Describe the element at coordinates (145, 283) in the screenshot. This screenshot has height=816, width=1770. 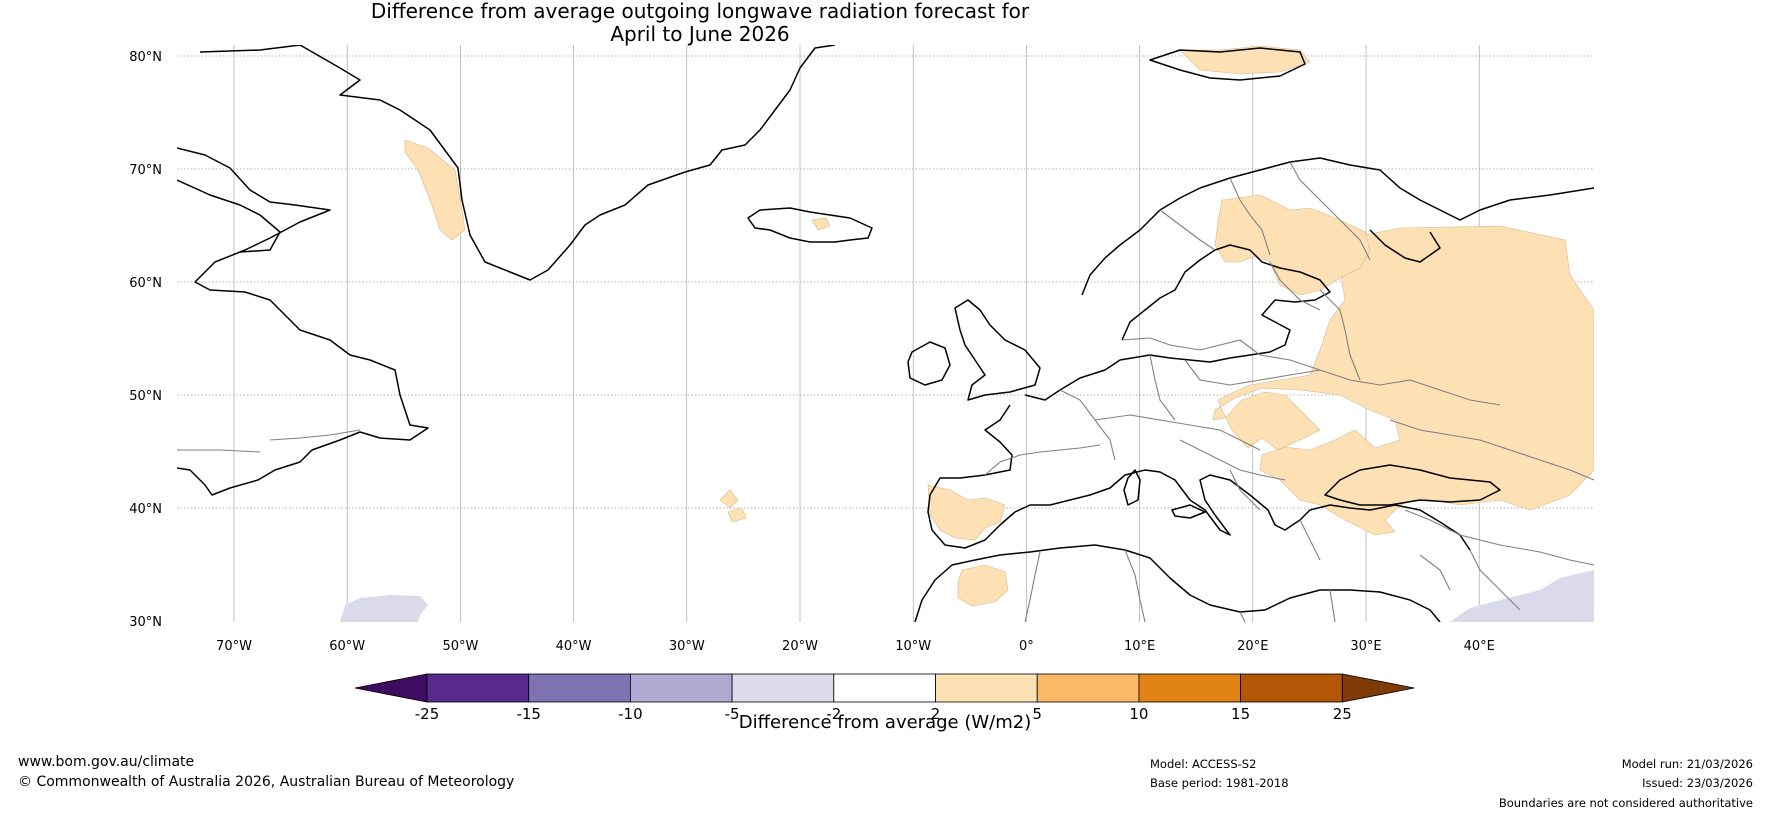
I see `lat-label: 60°N` at that location.